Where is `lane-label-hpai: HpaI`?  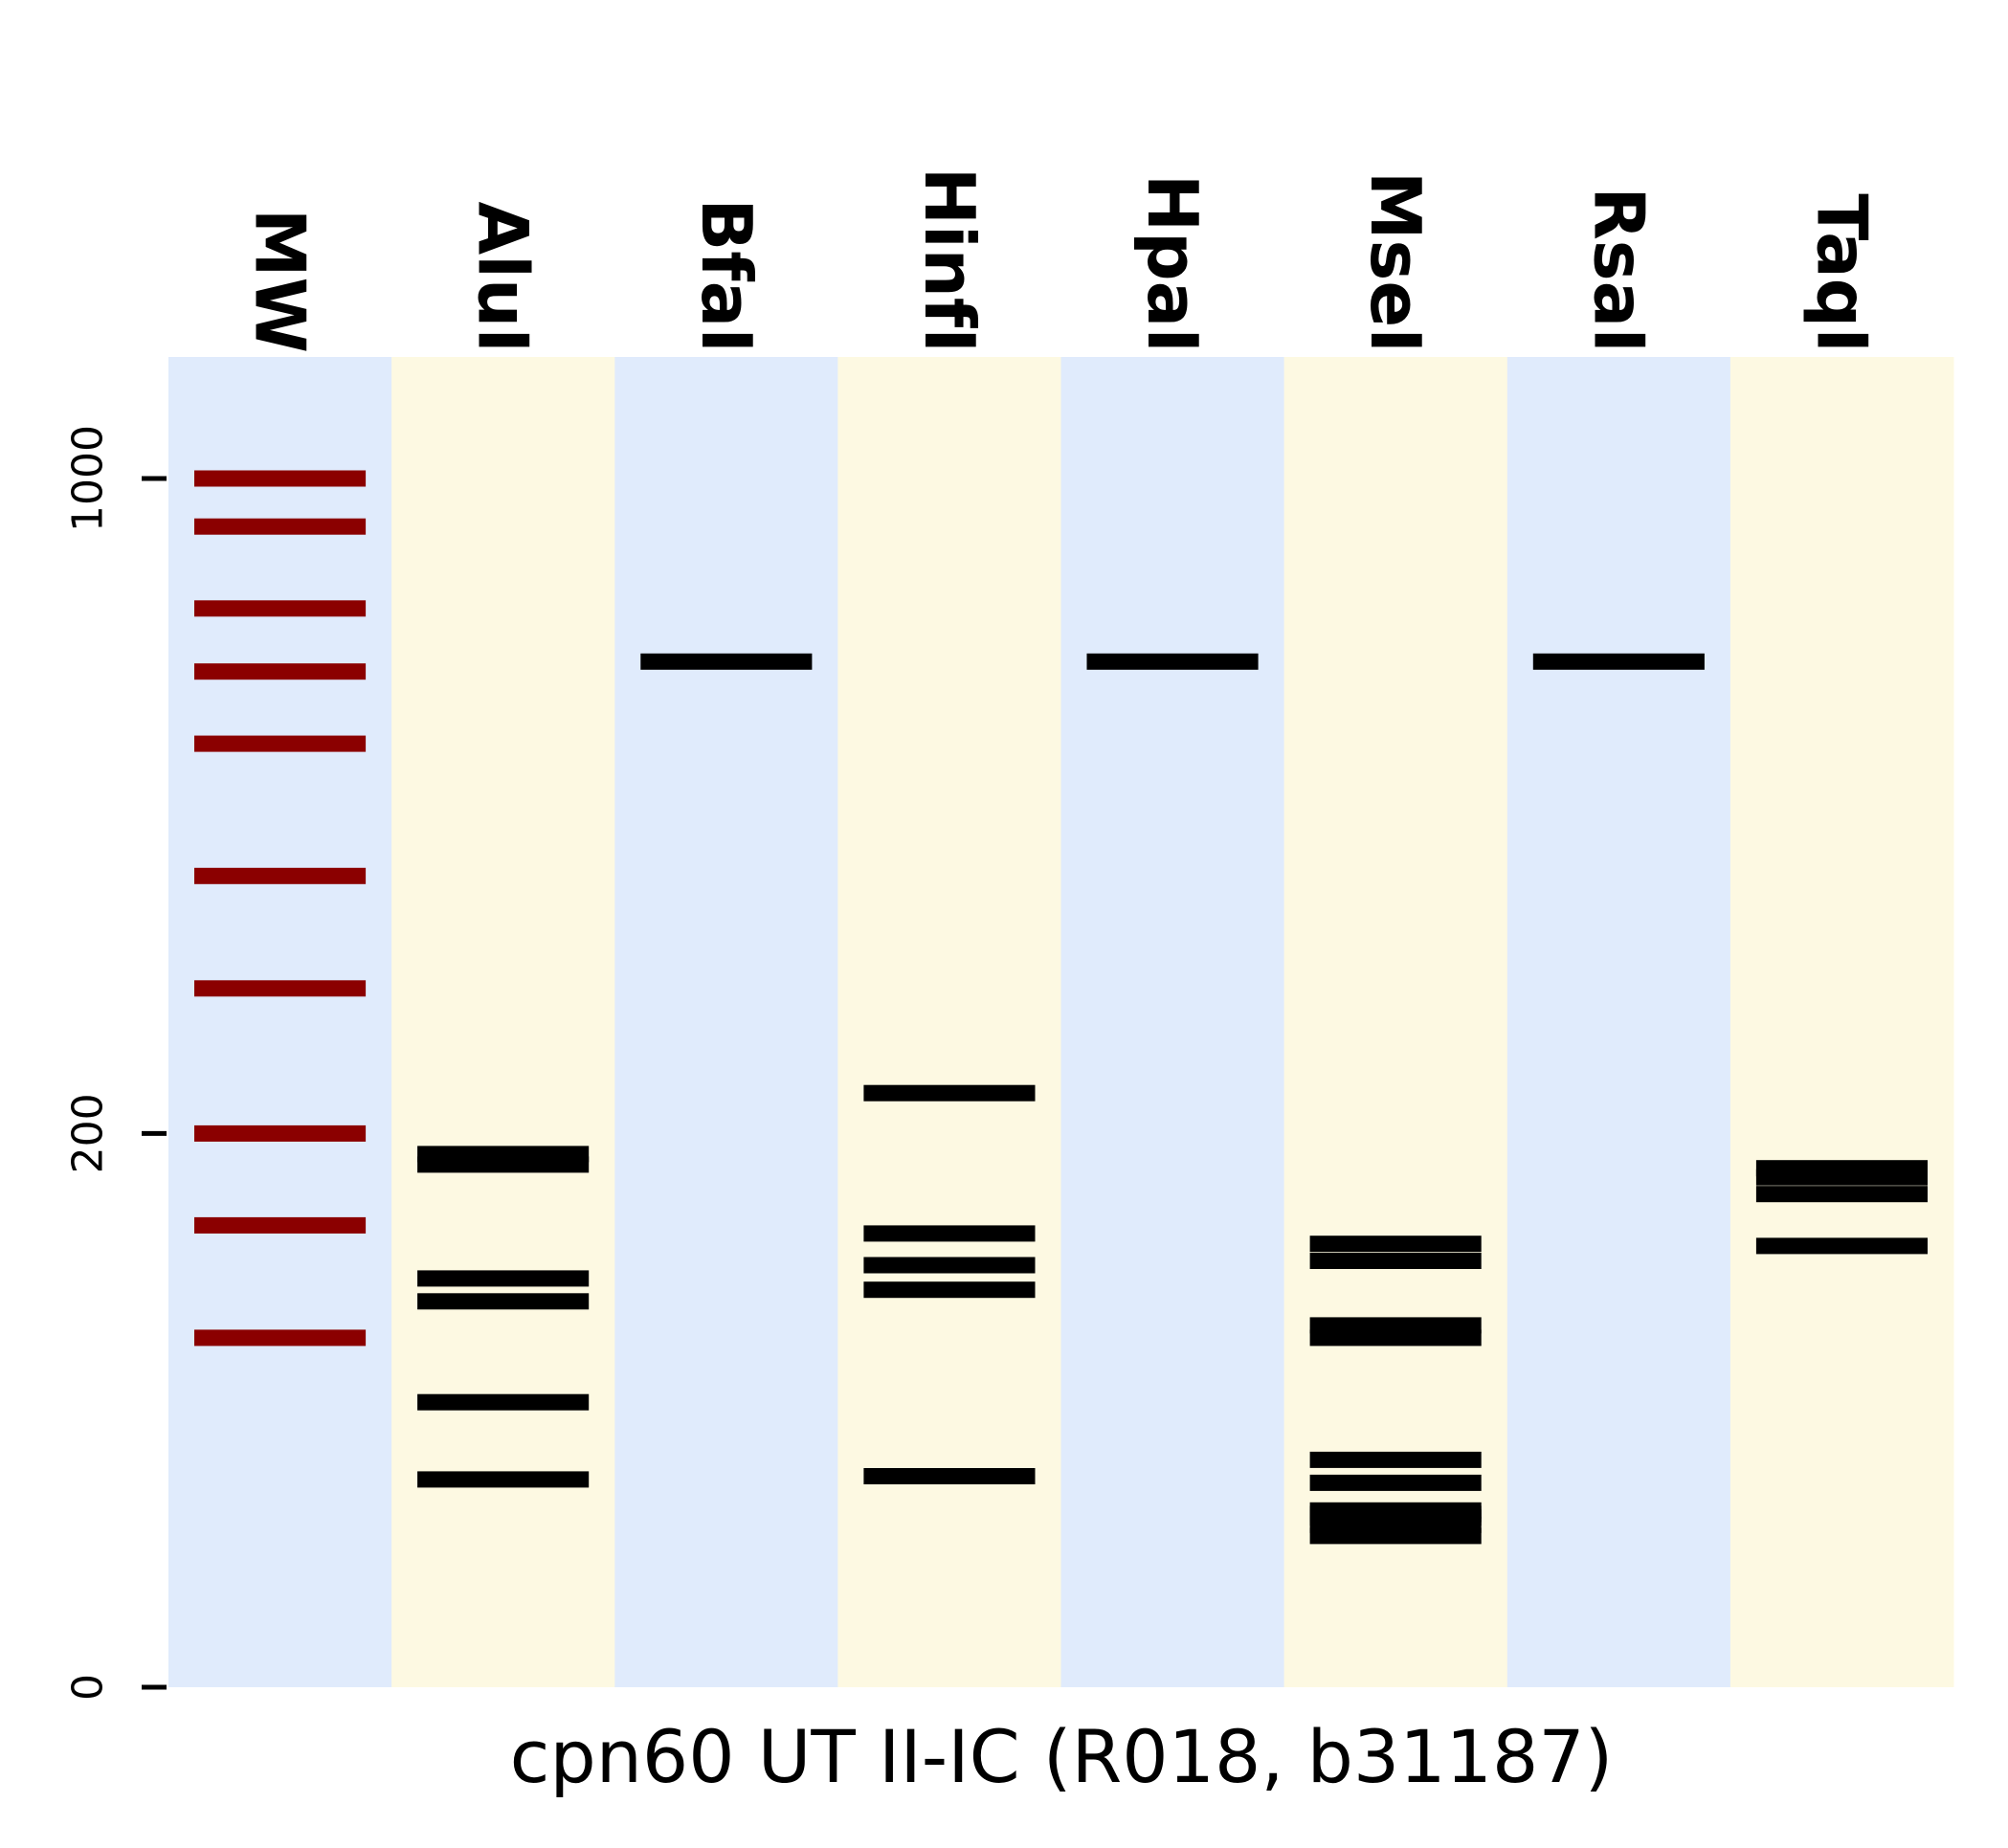 lane-label-hpai: HpaI is located at coordinates (1172, 264).